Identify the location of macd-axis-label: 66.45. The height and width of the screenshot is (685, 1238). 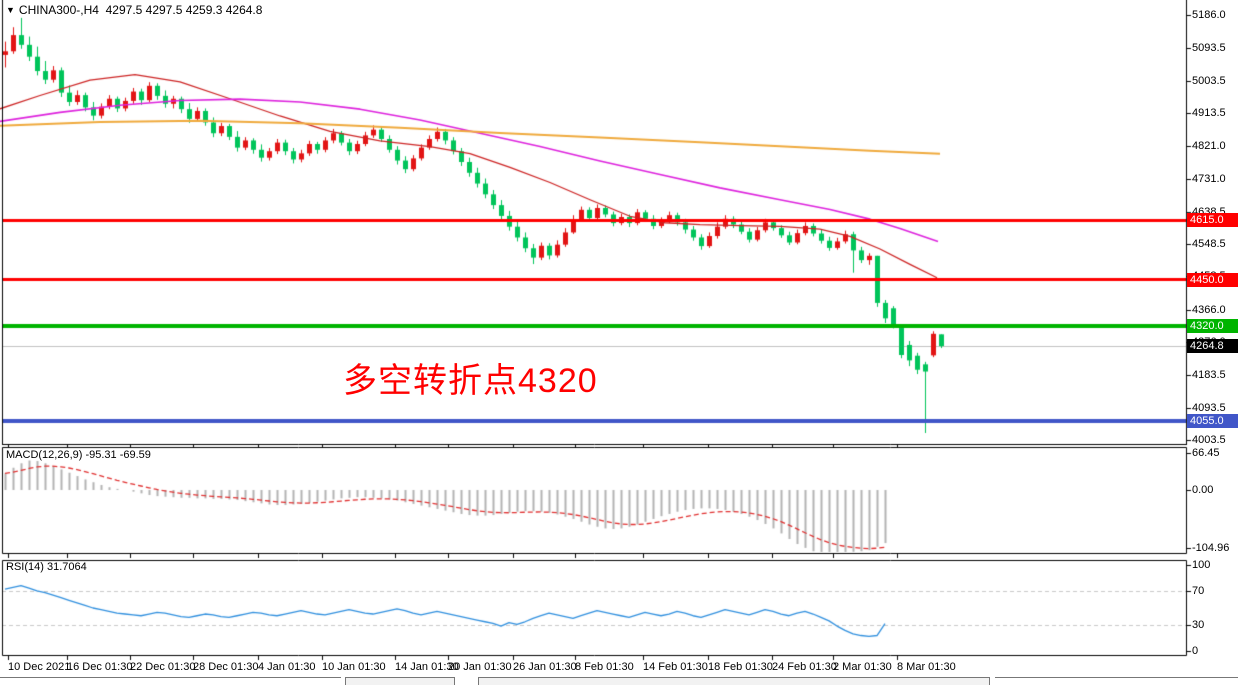
(1206, 453).